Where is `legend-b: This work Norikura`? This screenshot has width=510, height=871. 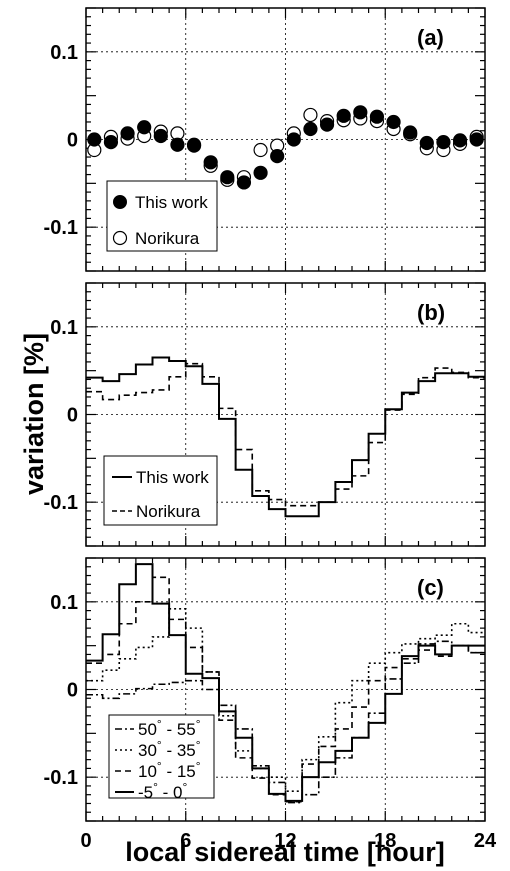
legend-b: This work Norikura is located at coordinates (160, 490).